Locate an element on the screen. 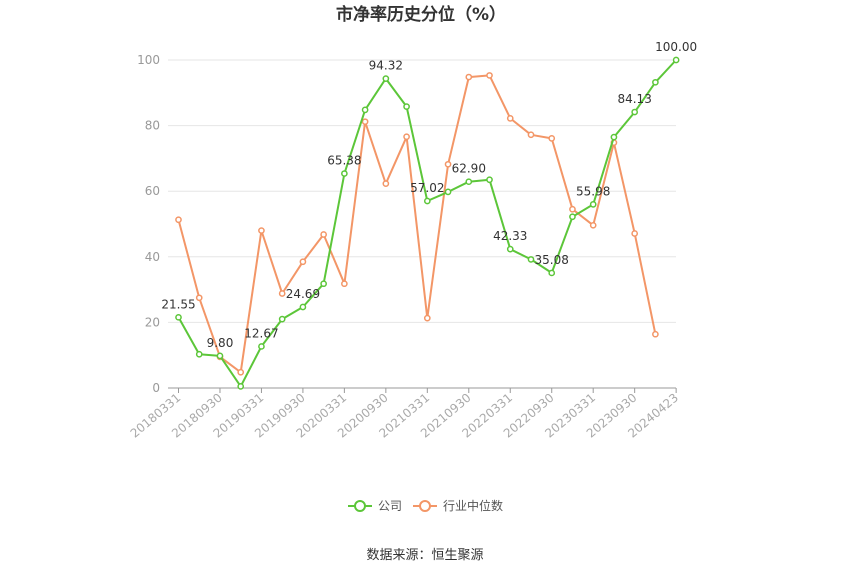  legend: 公司 行业中位数 is located at coordinates (425, 505).